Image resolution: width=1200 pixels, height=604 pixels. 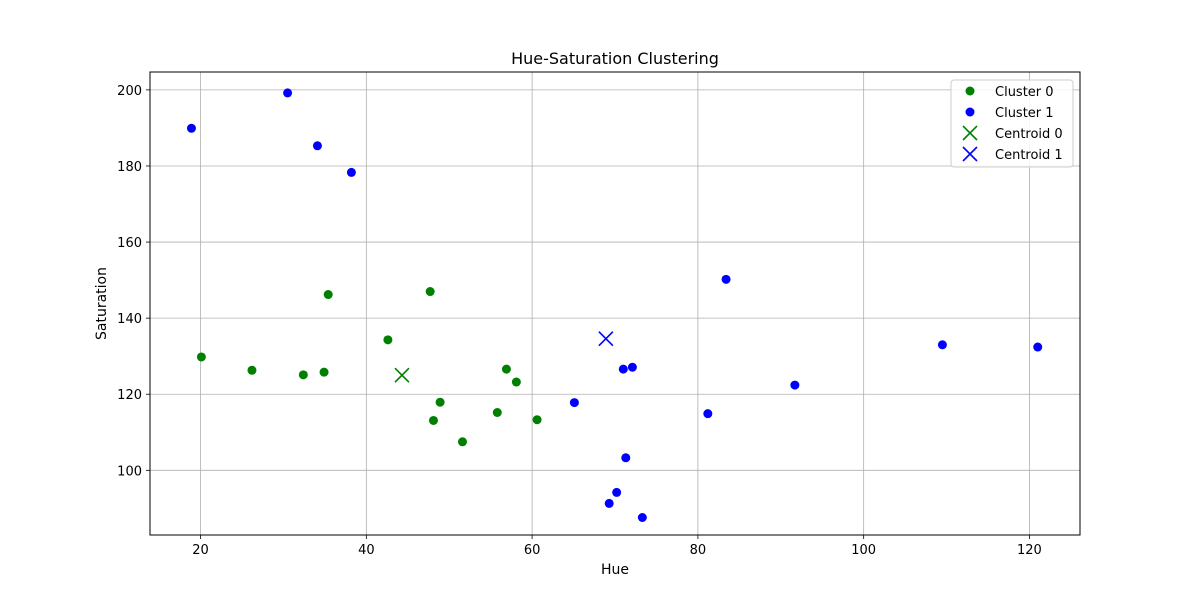 I want to click on y-axis-label: Saturation, so click(x=102, y=303).